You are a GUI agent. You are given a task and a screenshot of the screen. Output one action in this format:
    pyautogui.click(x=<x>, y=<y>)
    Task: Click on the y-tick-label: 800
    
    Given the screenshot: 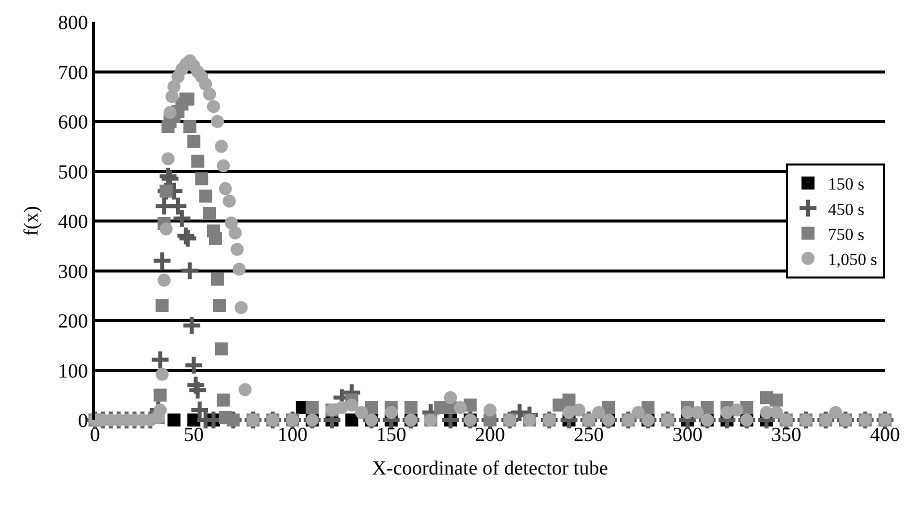 What is the action you would take?
    pyautogui.click(x=73, y=23)
    